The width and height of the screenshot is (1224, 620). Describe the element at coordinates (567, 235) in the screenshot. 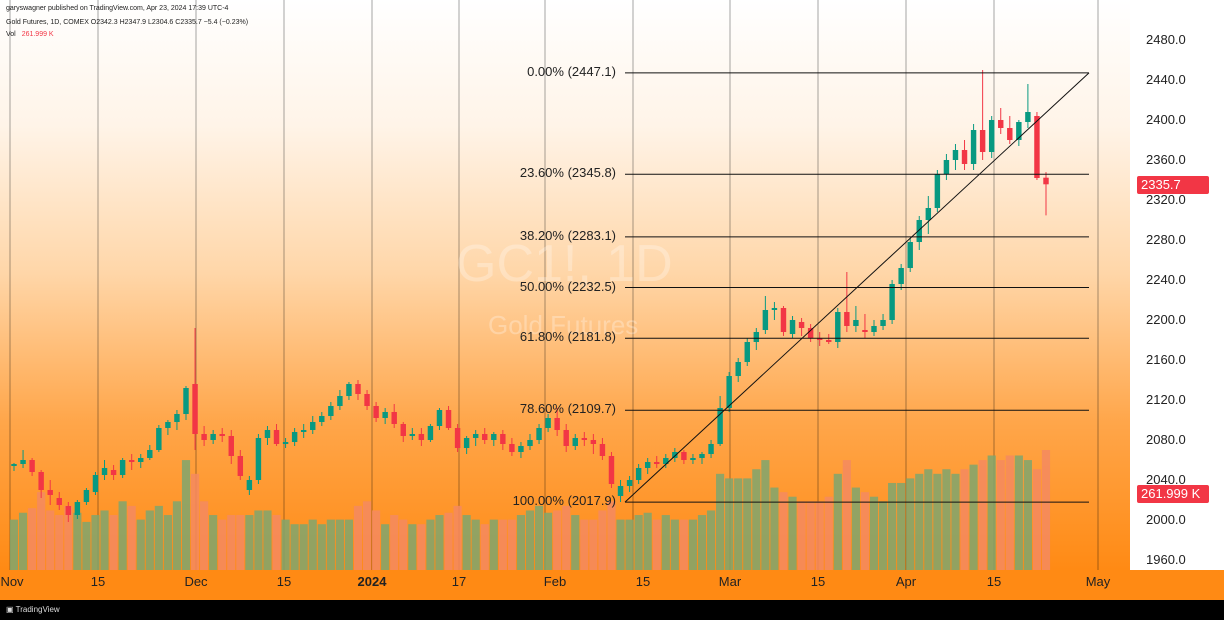

I see `fib-level-label: 38.20% (2283.1)` at that location.